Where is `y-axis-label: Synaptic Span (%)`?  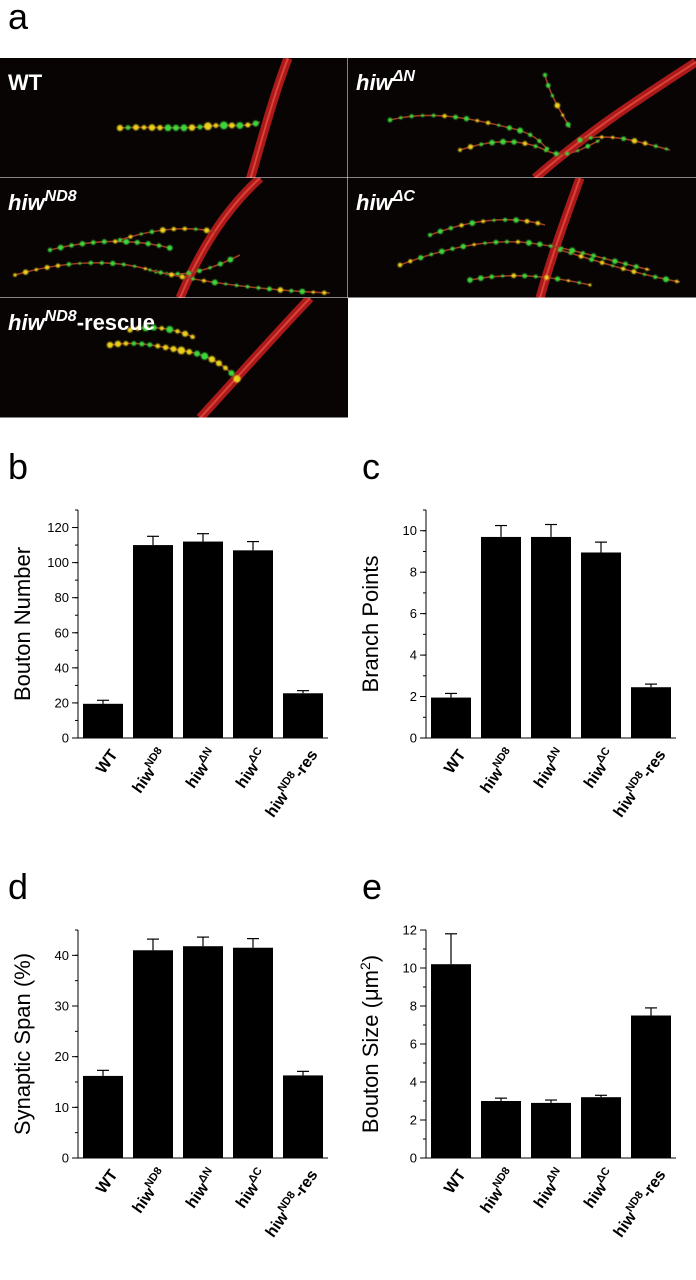 y-axis-label: Synaptic Span (%) is located at coordinates (22, 1044).